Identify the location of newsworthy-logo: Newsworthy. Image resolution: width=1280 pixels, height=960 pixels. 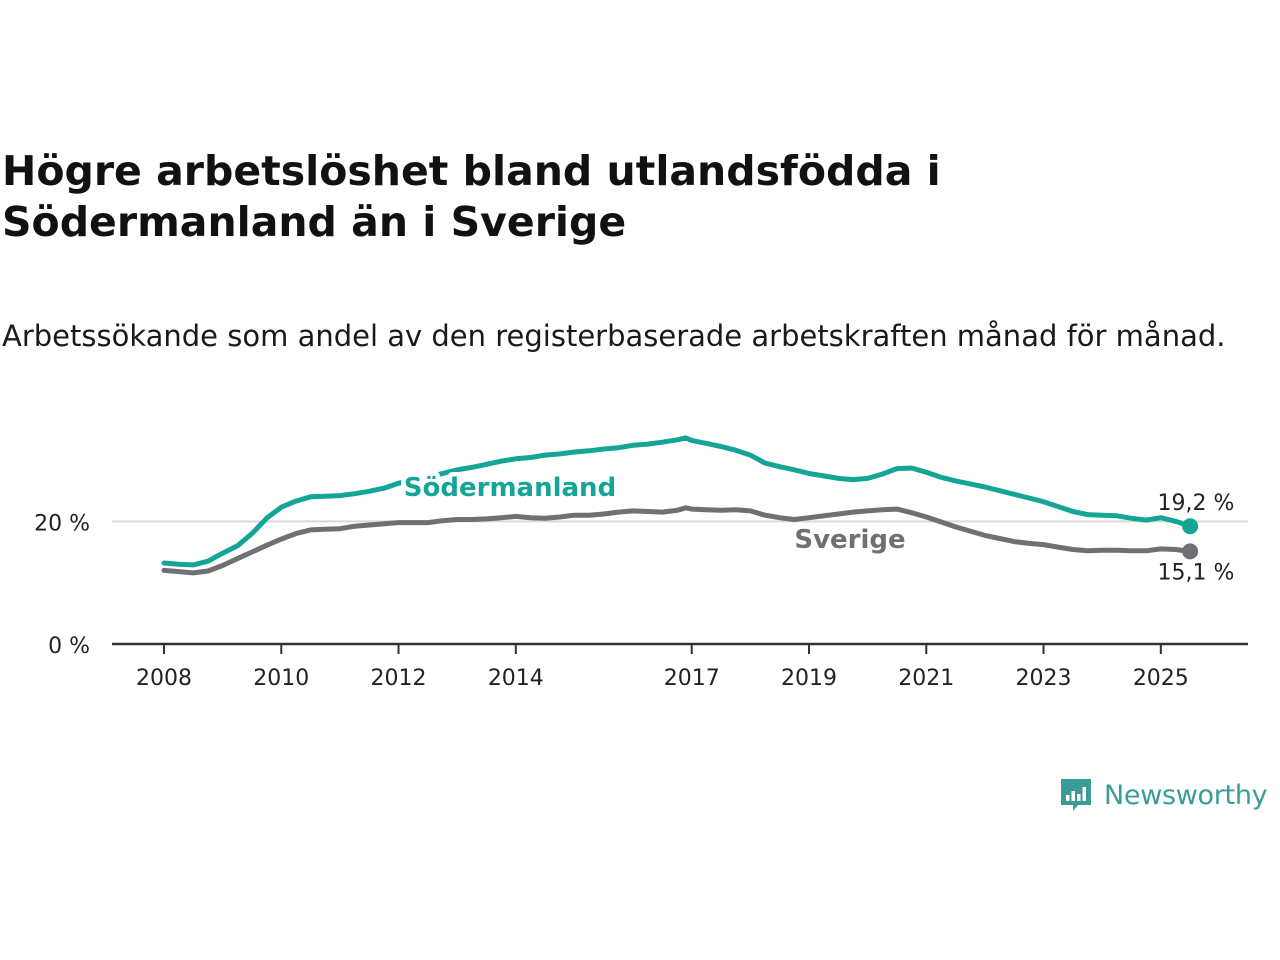
(1163, 795).